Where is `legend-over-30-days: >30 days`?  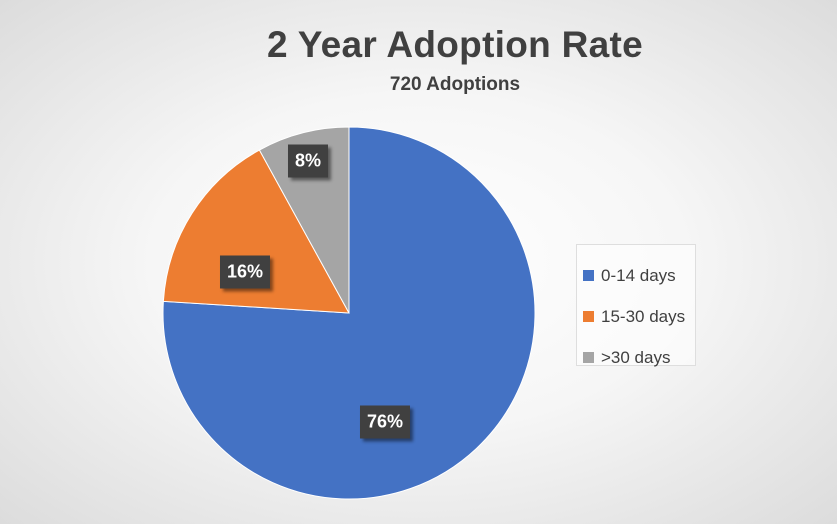
legend-over-30-days: >30 days is located at coordinates (636, 357).